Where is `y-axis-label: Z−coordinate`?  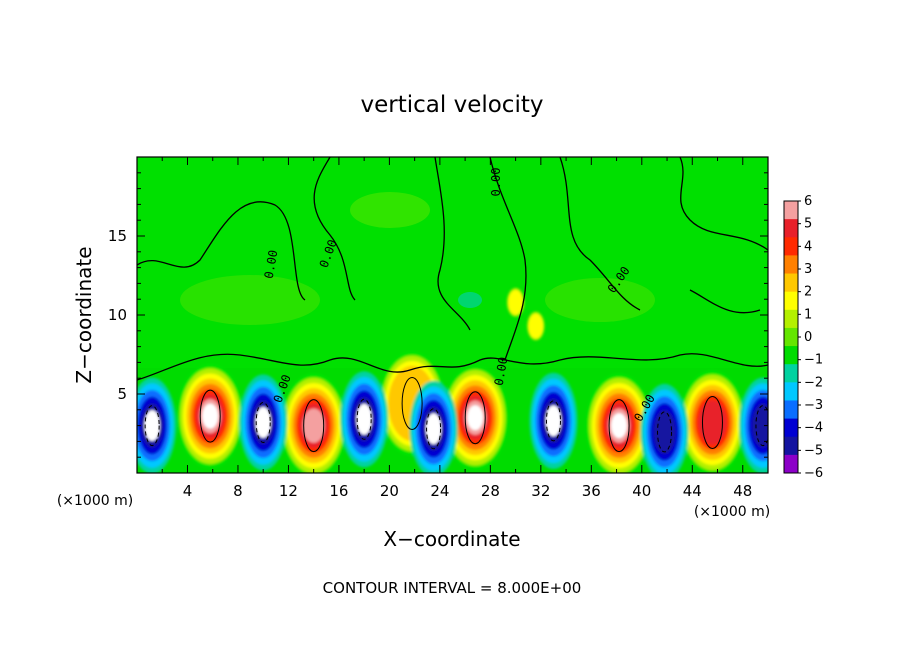 y-axis-label: Z−coordinate is located at coordinates (84, 314).